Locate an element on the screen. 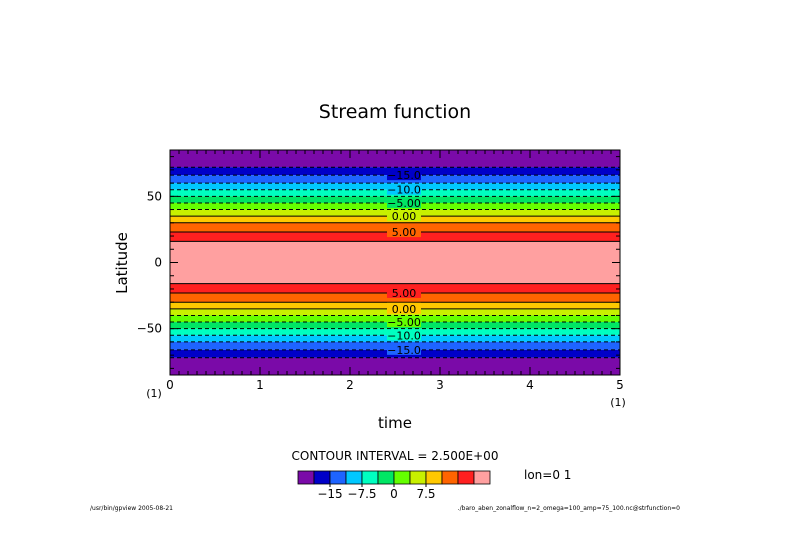 The width and height of the screenshot is (789, 558). x-tick-label: 1 is located at coordinates (260, 385).